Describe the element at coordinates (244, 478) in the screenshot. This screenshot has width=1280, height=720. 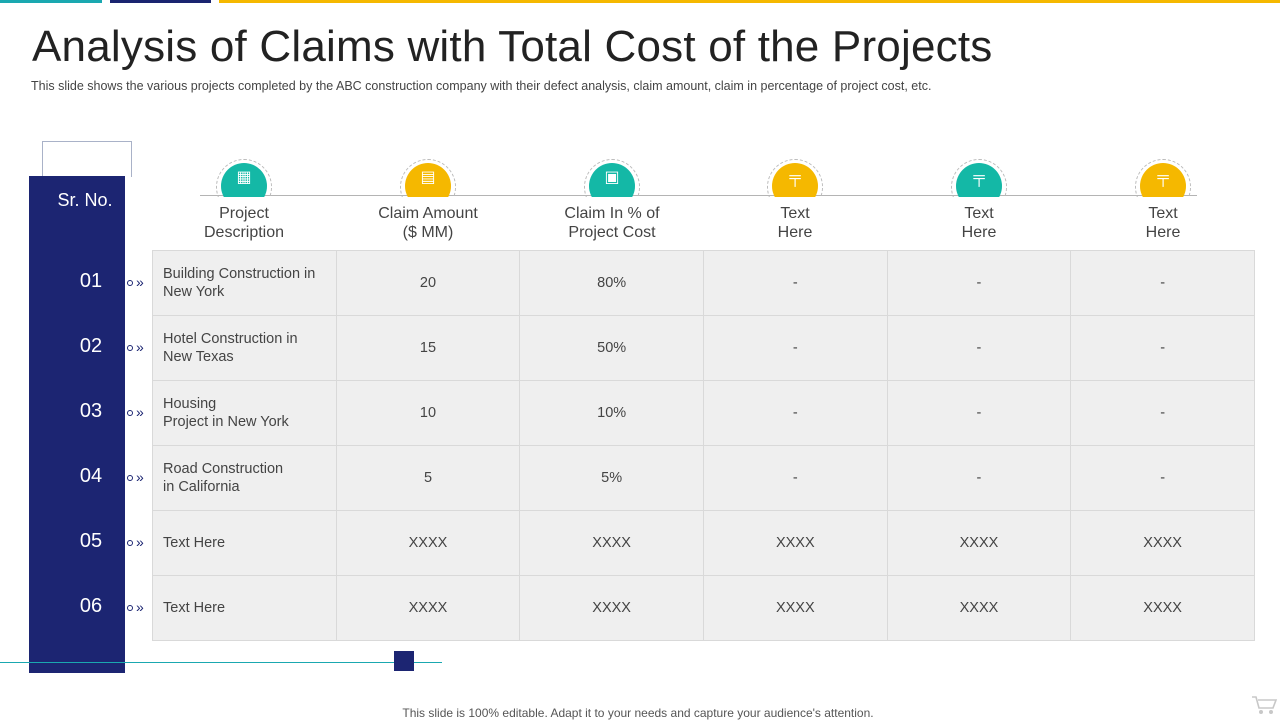
I see `project-description-cell: Road Construction in California` at that location.